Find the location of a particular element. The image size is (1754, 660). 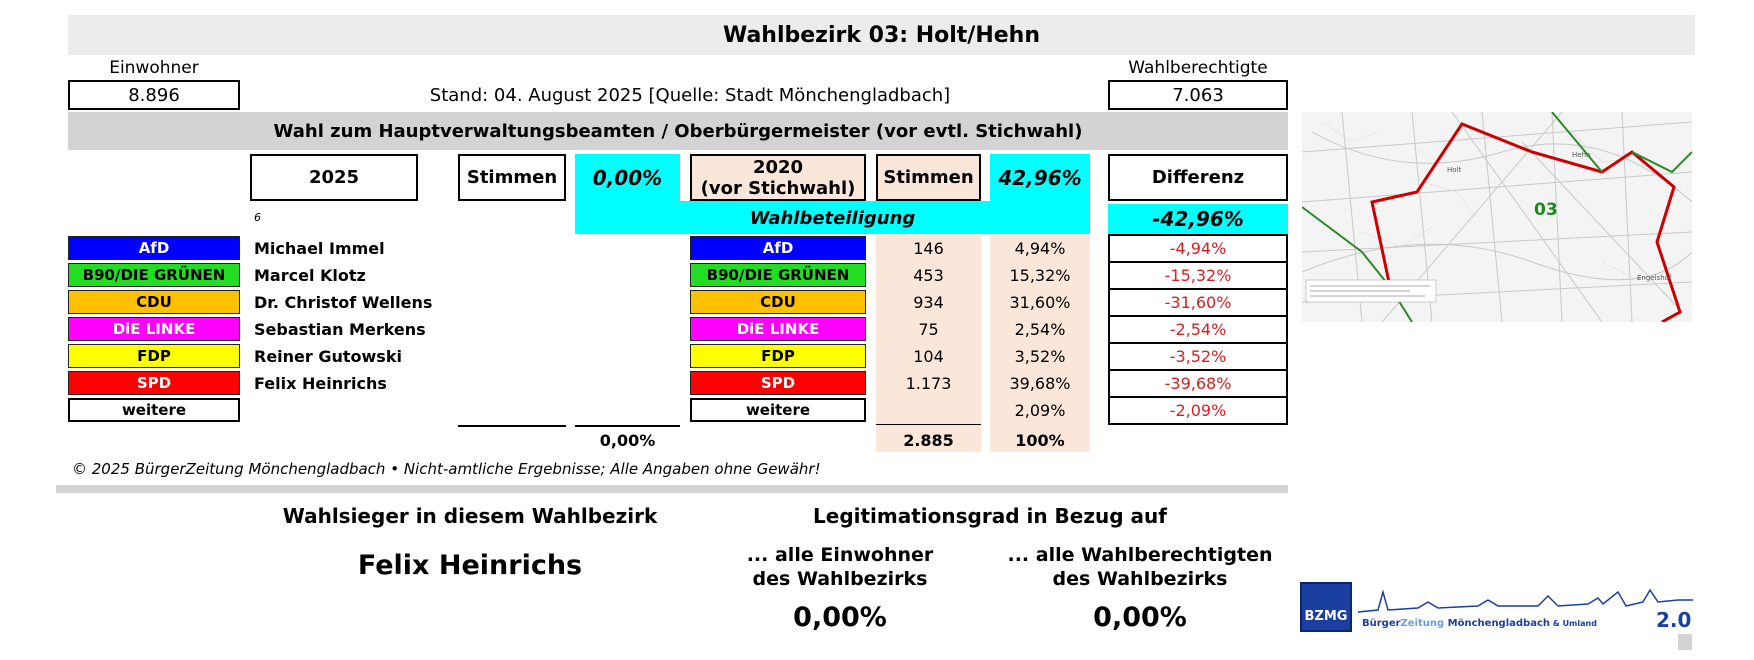

logo-word-city: Mönchengladbach is located at coordinates (1497, 623).